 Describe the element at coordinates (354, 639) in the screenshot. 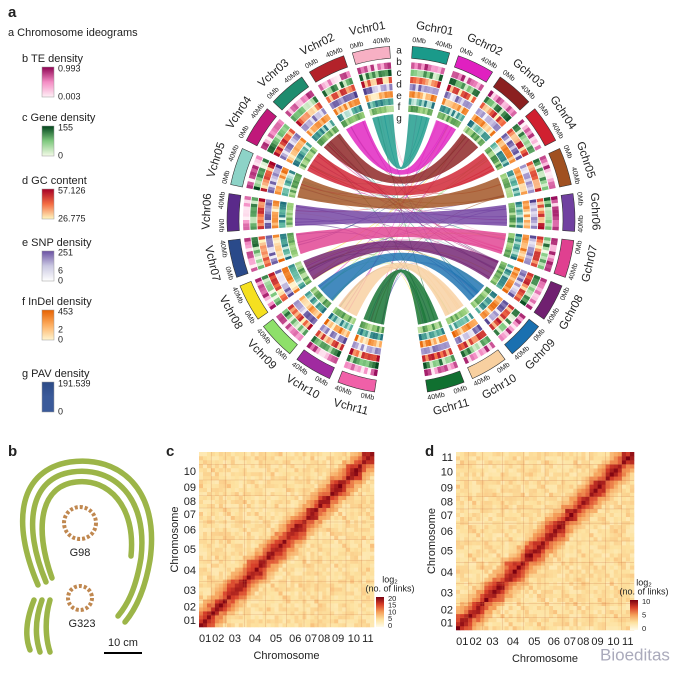

I see `x-tick-label: 10` at that location.